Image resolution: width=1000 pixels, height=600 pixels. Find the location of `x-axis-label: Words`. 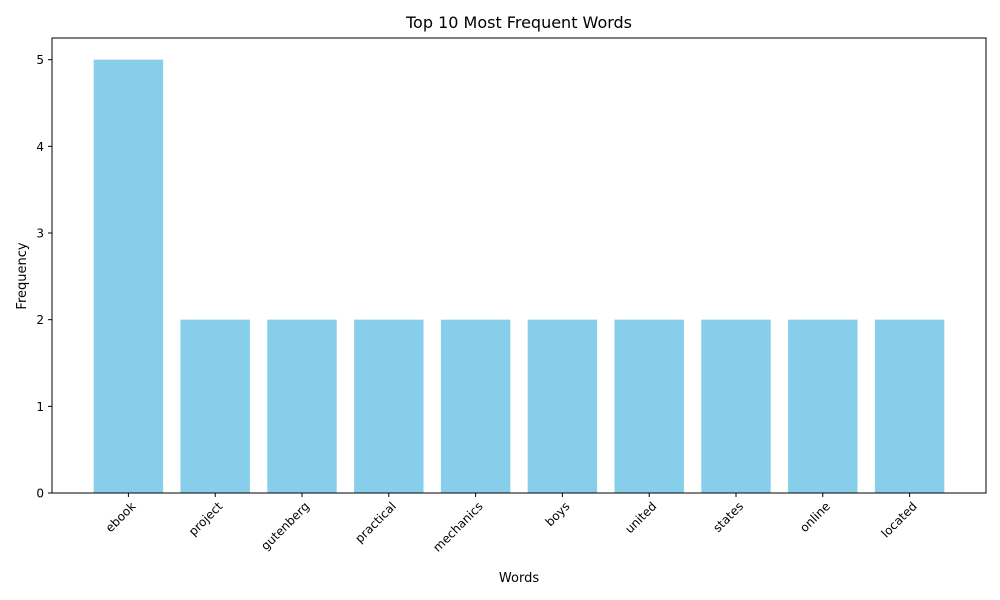

x-axis-label: Words is located at coordinates (519, 578).